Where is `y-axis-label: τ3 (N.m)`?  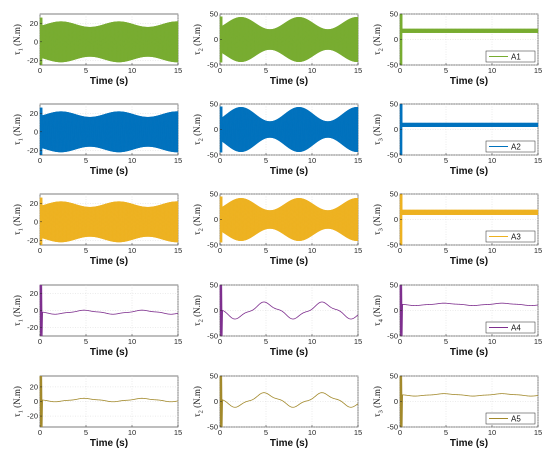
y-axis-label: τ3 (N.m) is located at coordinates (378, 219).